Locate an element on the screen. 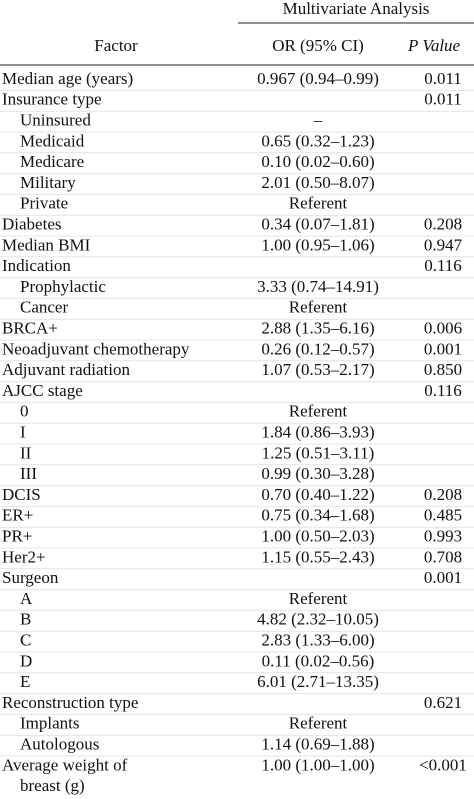  odds-ratio: 0.70 (0.40–1.22) is located at coordinates (317, 494).